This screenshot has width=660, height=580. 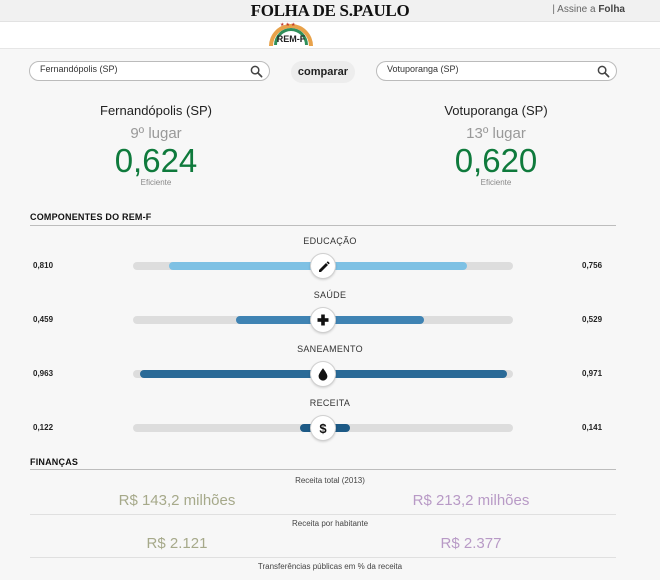 What do you see at coordinates (330, 241) in the screenshot?
I see `component-label: EDUCAÇÃO` at bounding box center [330, 241].